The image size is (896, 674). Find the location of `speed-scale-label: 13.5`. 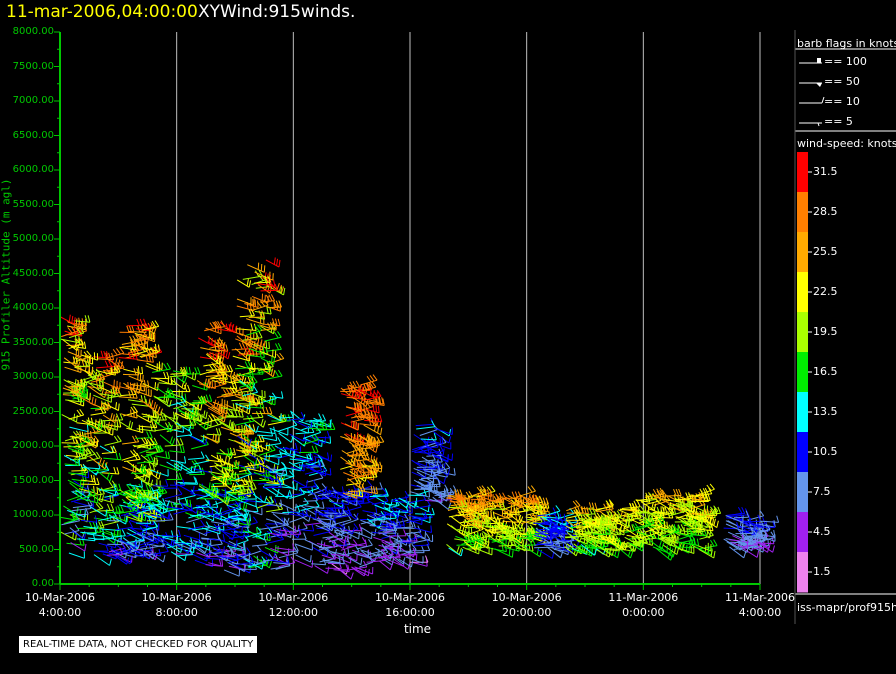

speed-scale-label: 13.5 is located at coordinates (825, 411).